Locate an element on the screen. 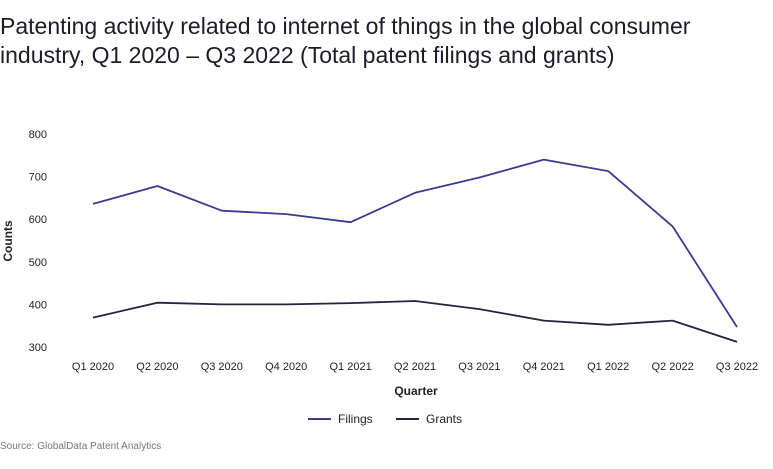 Image resolution: width=773 pixels, height=469 pixels. x-tick-label: Q3 2020 is located at coordinates (222, 367).